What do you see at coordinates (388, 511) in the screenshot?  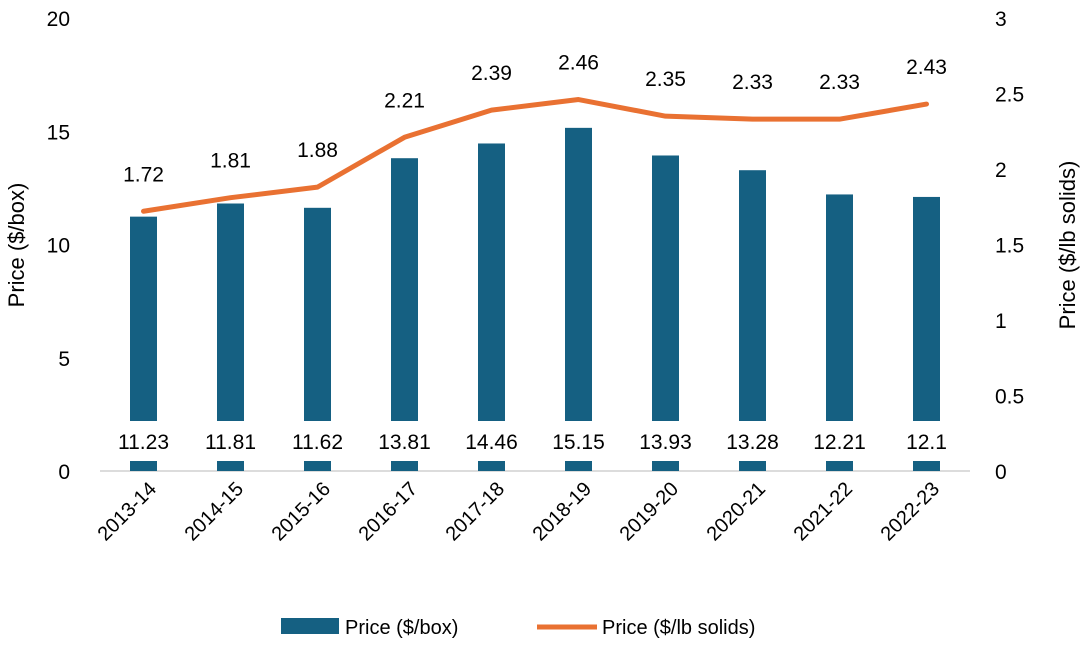 I see `x-tick-label: 2016-17` at bounding box center [388, 511].